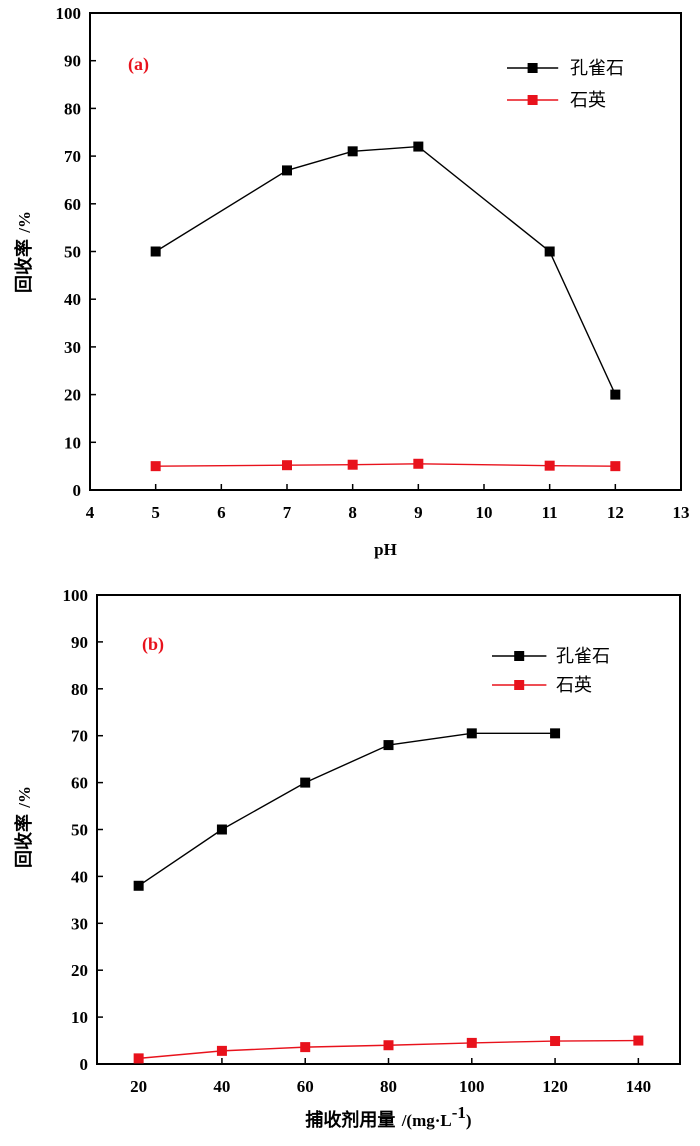  Describe the element at coordinates (305, 1086) in the screenshot. I see `x-tick-label-b: 60` at that location.